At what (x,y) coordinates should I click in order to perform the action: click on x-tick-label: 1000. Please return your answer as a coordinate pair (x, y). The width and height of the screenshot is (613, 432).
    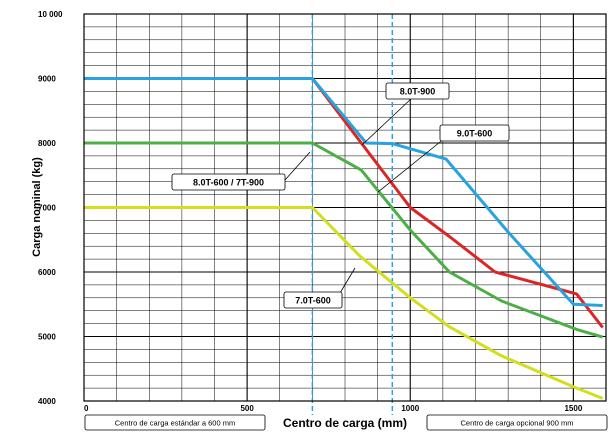
    Looking at the image, I should click on (410, 408).